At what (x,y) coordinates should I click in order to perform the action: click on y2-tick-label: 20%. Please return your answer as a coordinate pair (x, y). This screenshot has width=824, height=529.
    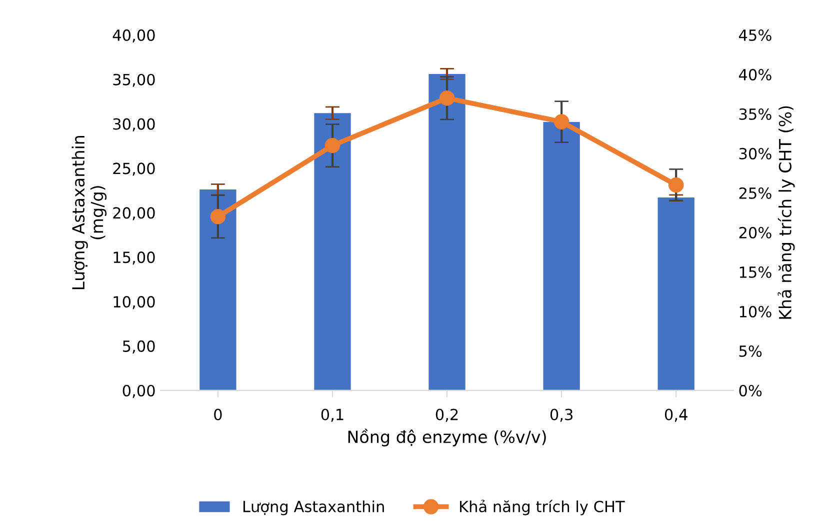
    Looking at the image, I should click on (755, 232).